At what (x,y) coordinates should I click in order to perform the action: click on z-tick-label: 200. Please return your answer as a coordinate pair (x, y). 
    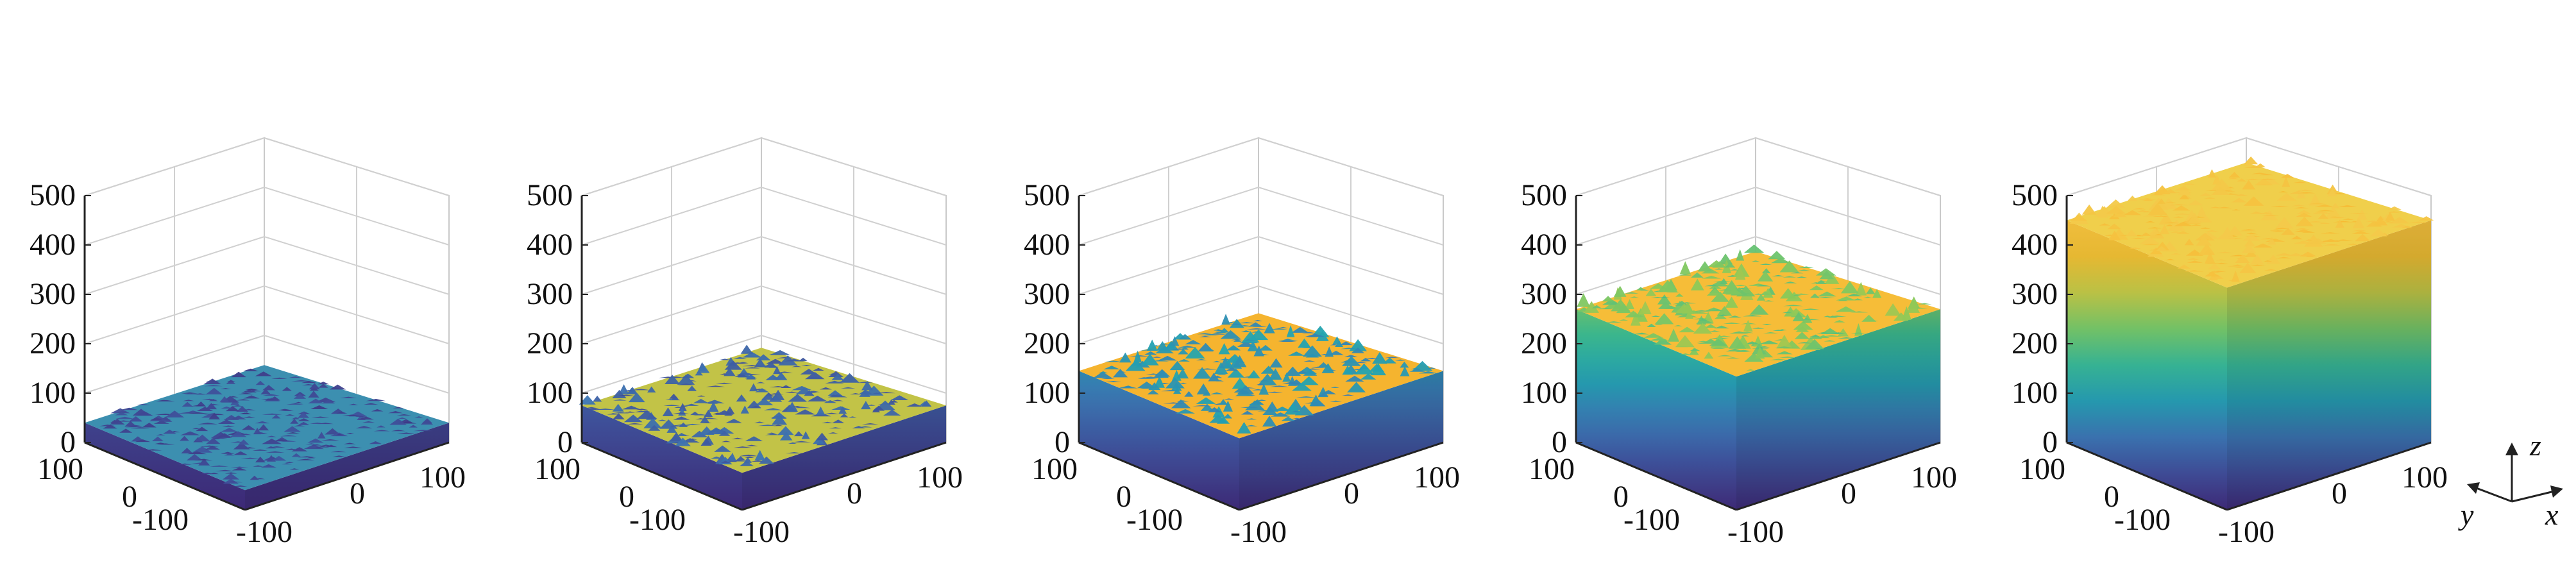
    Looking at the image, I should click on (1047, 343).